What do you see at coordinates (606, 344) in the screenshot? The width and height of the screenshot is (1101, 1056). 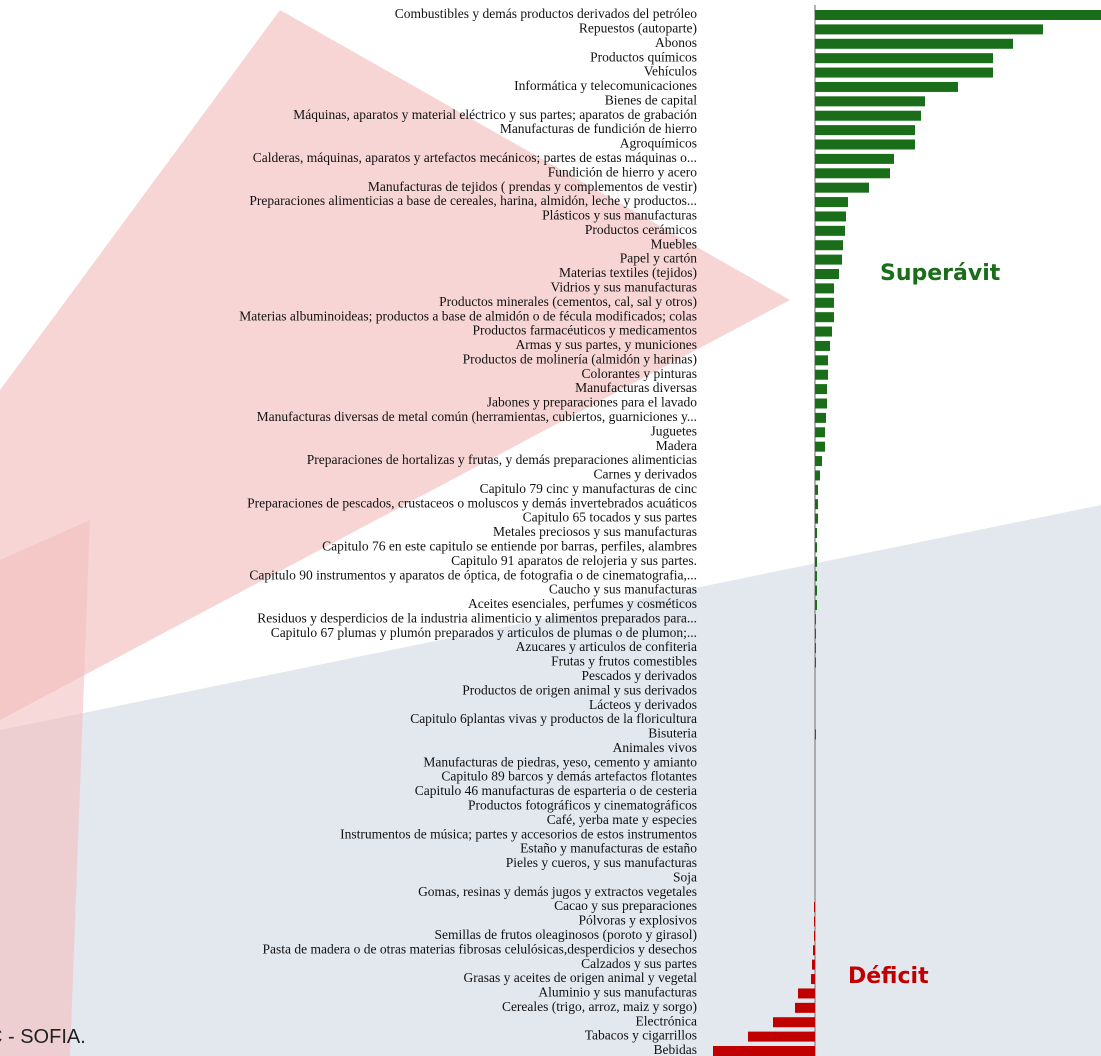 I see `category-label: Armas y sus partes, y municiones` at bounding box center [606, 344].